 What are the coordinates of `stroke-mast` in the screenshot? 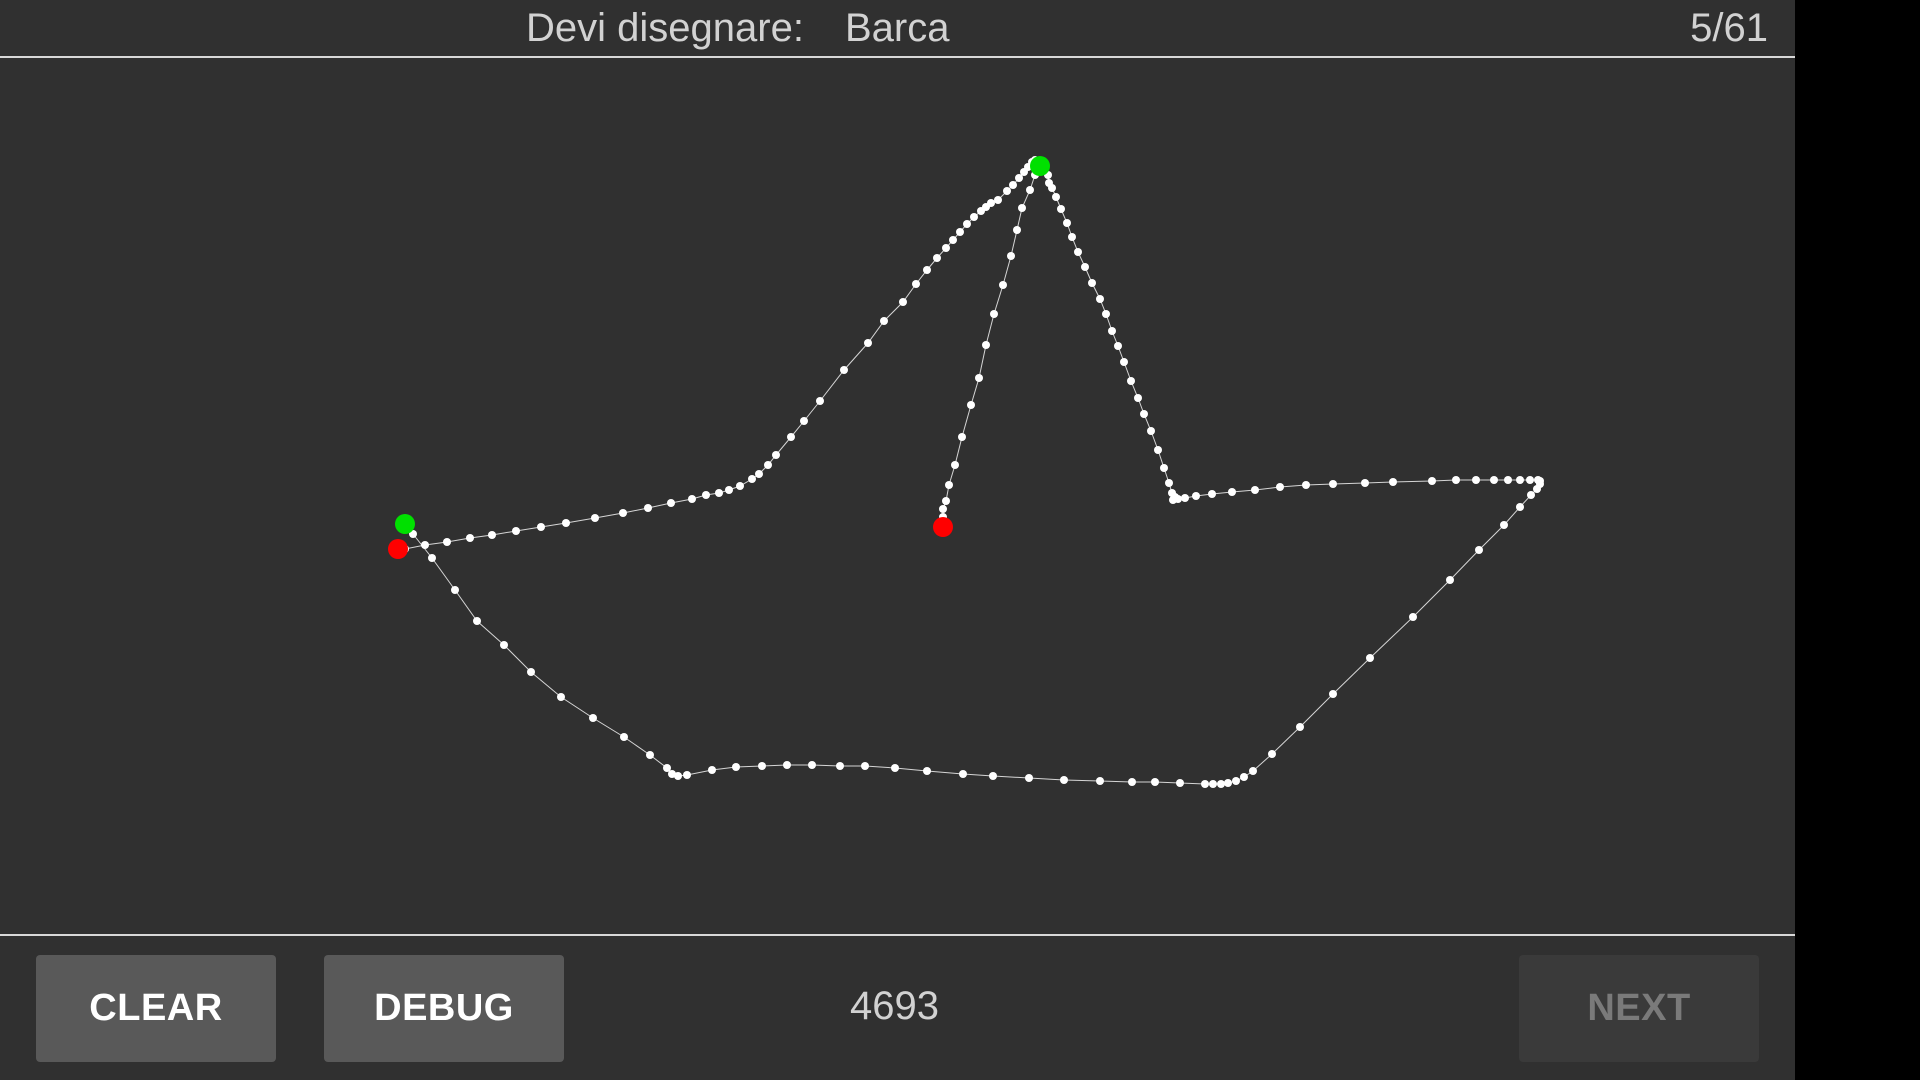 It's located at (991, 346).